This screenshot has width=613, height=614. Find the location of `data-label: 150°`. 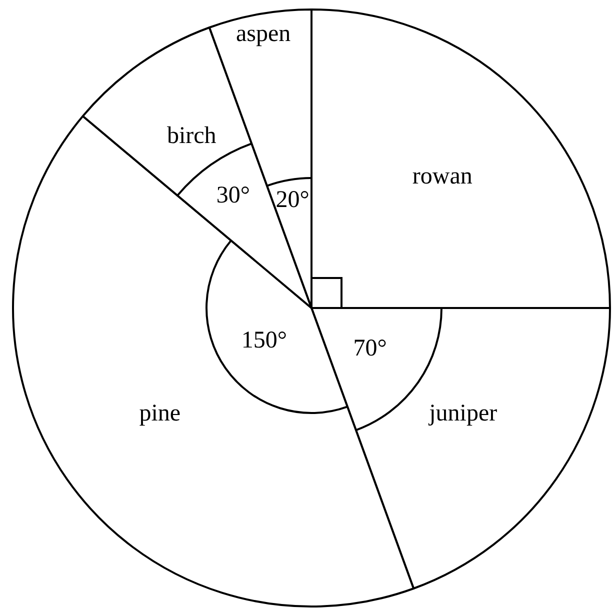

data-label: 150° is located at coordinates (264, 340).